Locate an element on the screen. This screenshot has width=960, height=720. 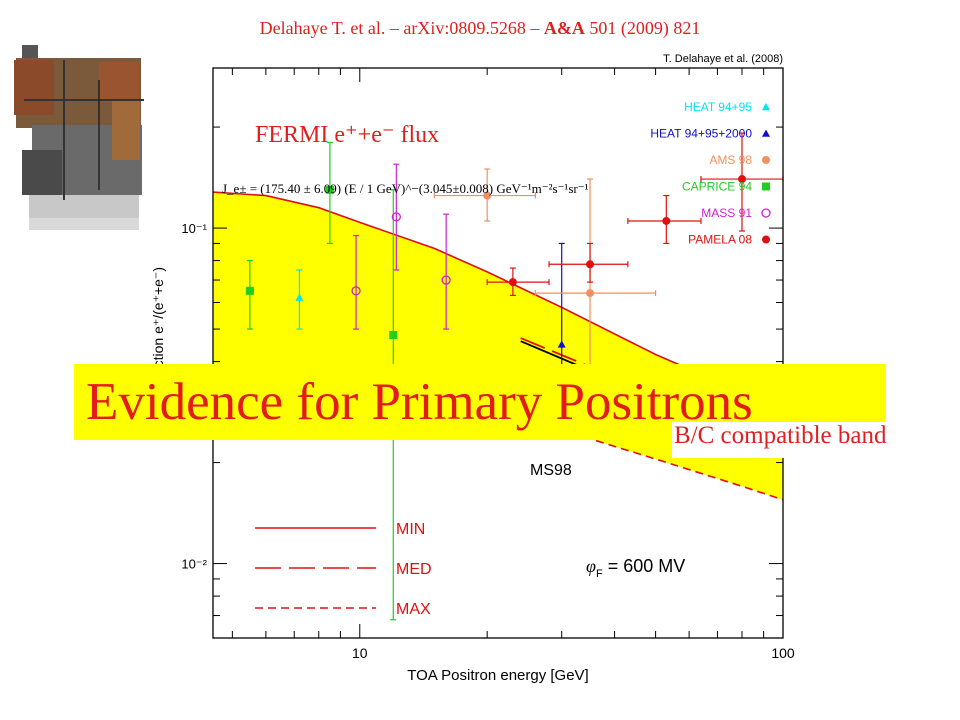
y-tick-label: 10⁻² is located at coordinates (194, 564).